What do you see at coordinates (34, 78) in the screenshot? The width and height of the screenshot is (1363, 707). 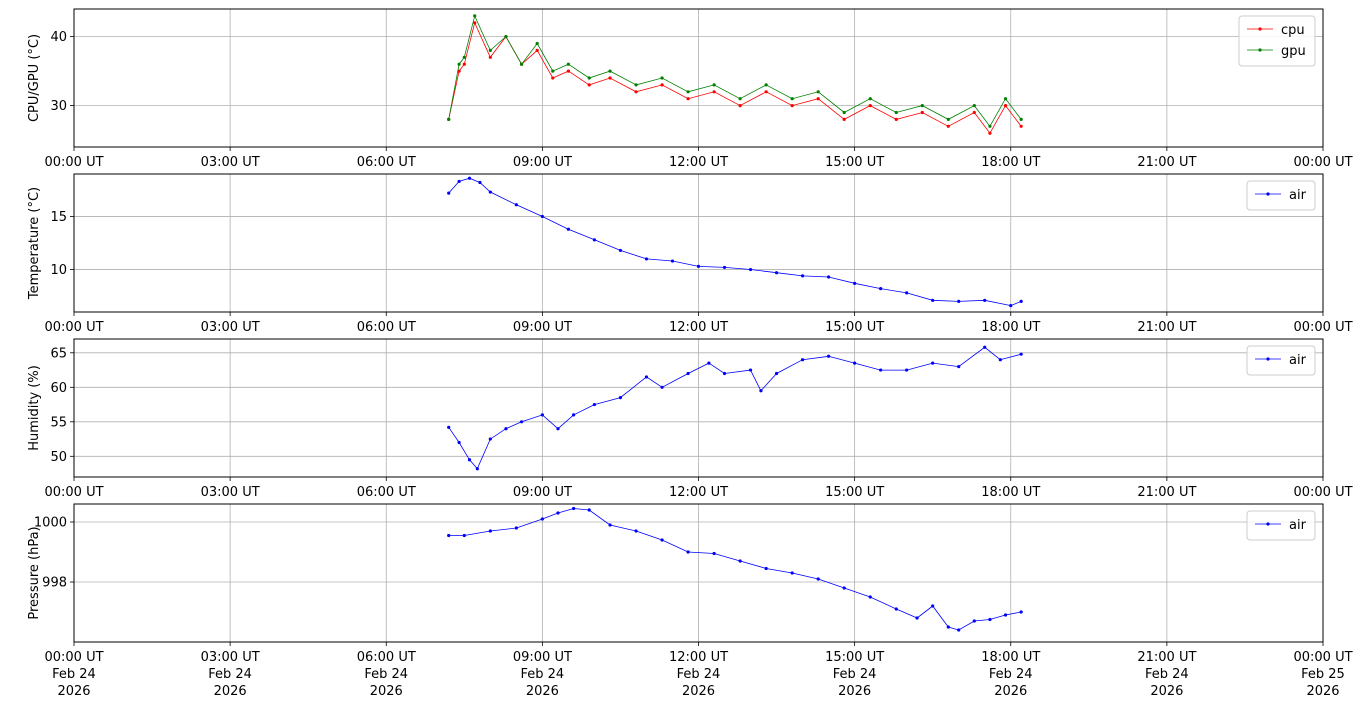 I see `y-axis-label: CPU/GPU (°C)` at bounding box center [34, 78].